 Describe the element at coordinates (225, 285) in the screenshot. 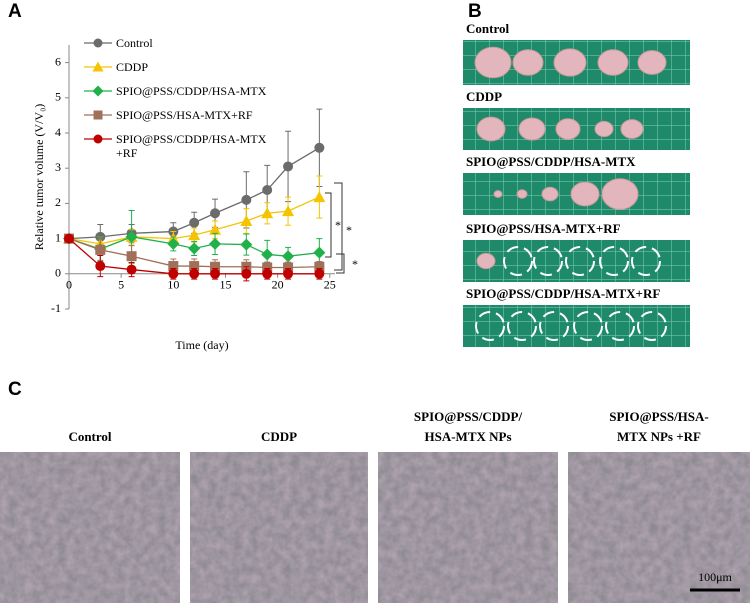

I see `x-tick-label: 15` at that location.